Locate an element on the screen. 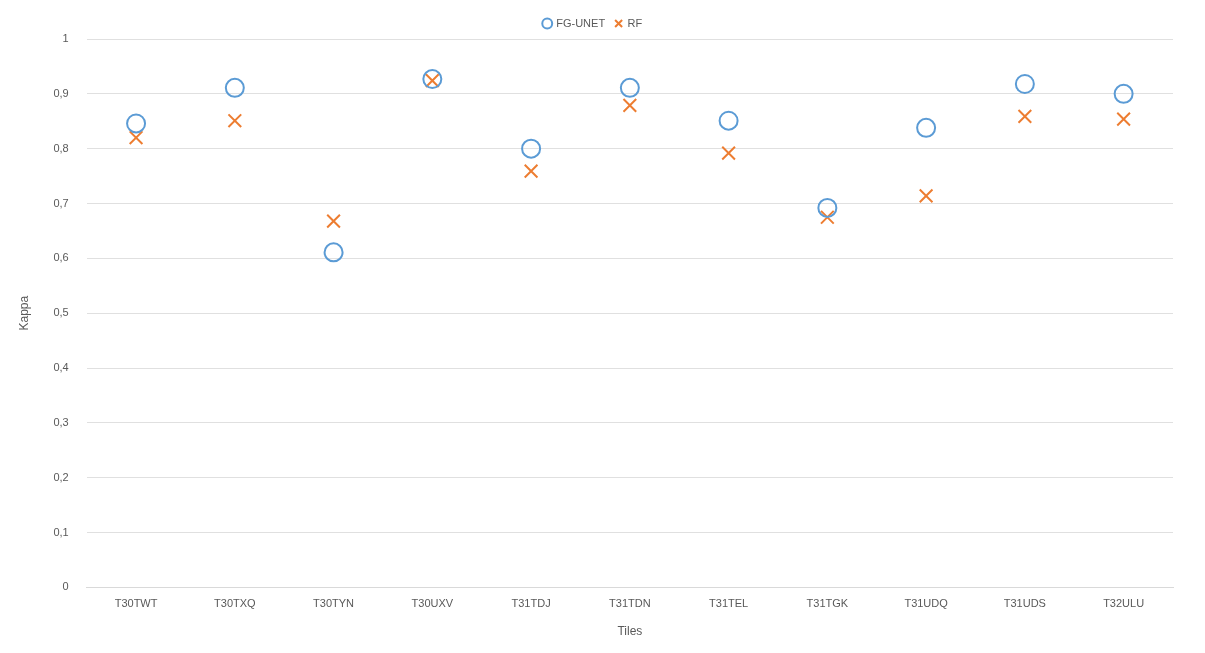 Image resolution: width=1205 pixels, height=653 pixels. y-tick-label: 0 is located at coordinates (65, 586).